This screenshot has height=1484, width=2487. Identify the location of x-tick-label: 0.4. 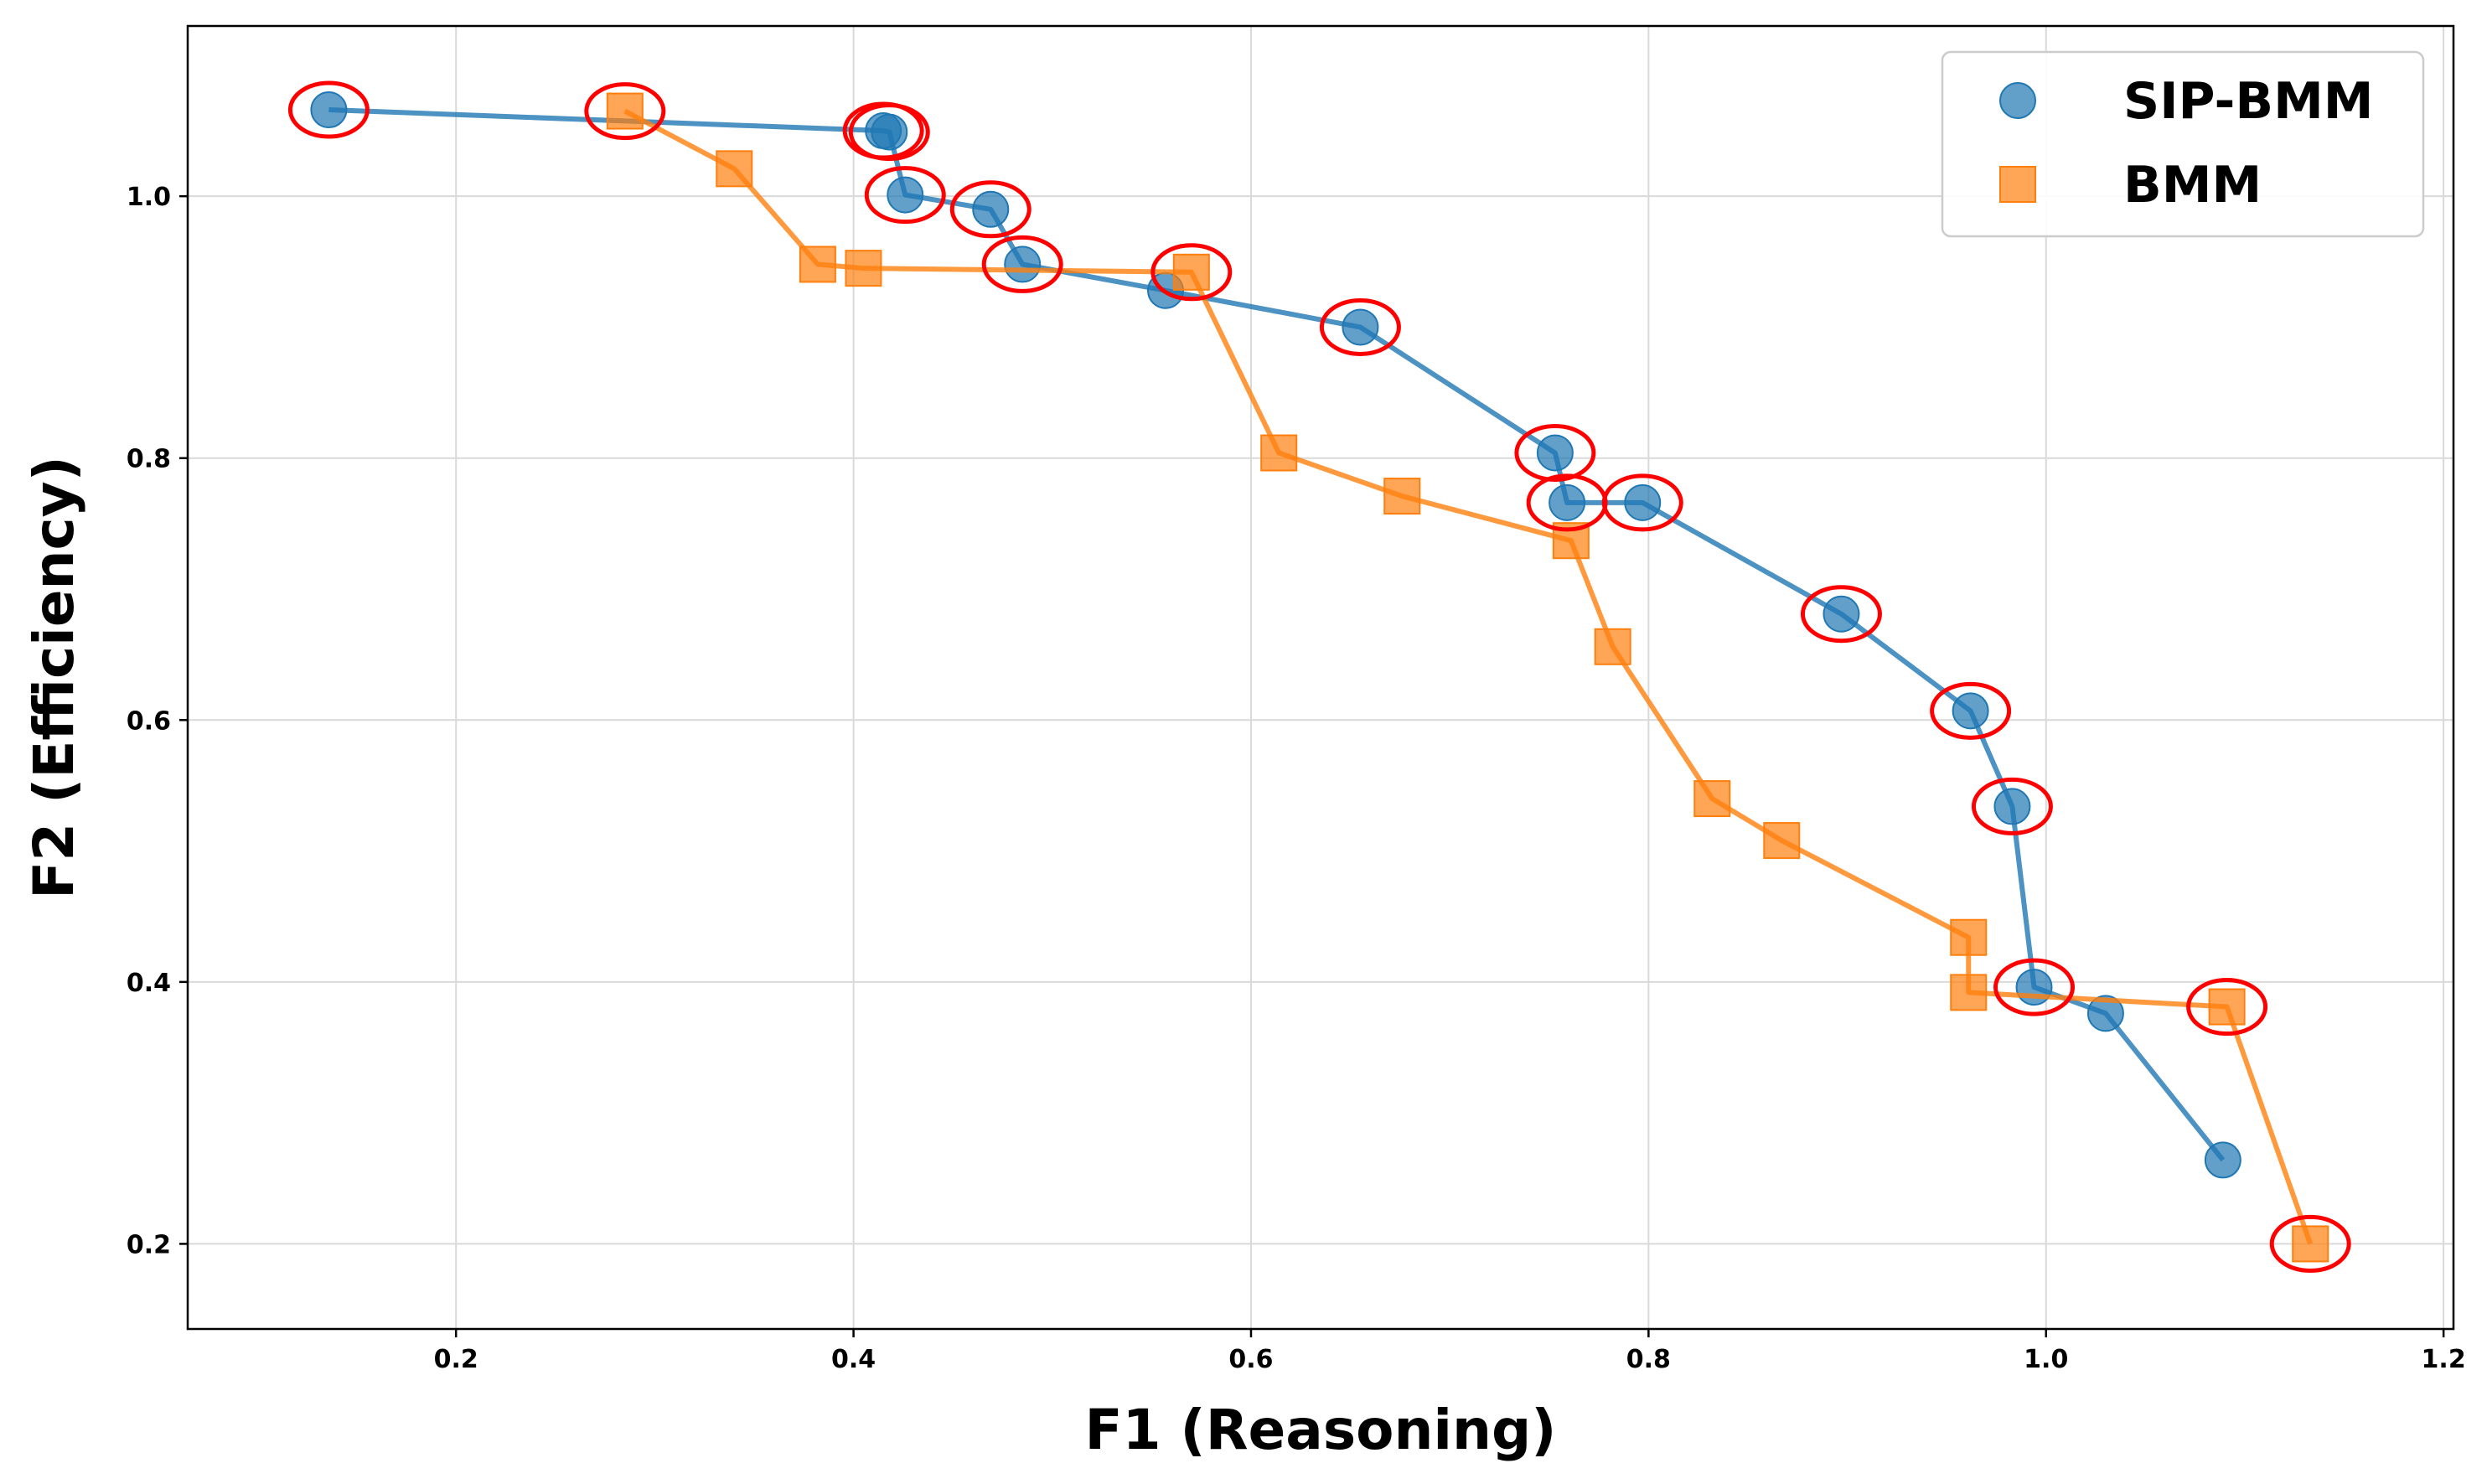
(854, 1360).